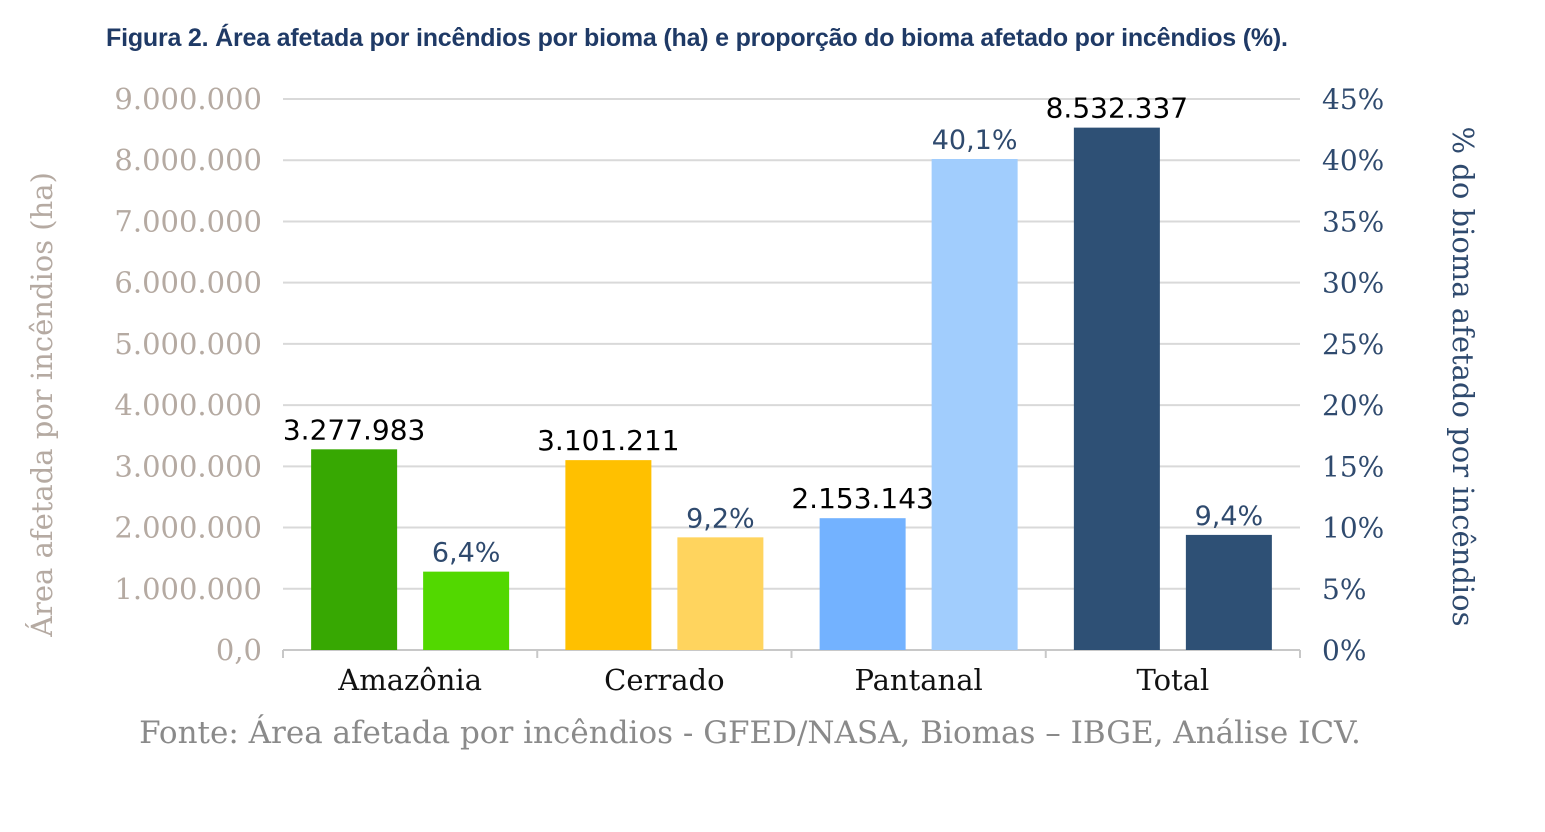 Image resolution: width=1545 pixels, height=832 pixels. I want to click on y-tick-label: 2.000.000, so click(188, 528).